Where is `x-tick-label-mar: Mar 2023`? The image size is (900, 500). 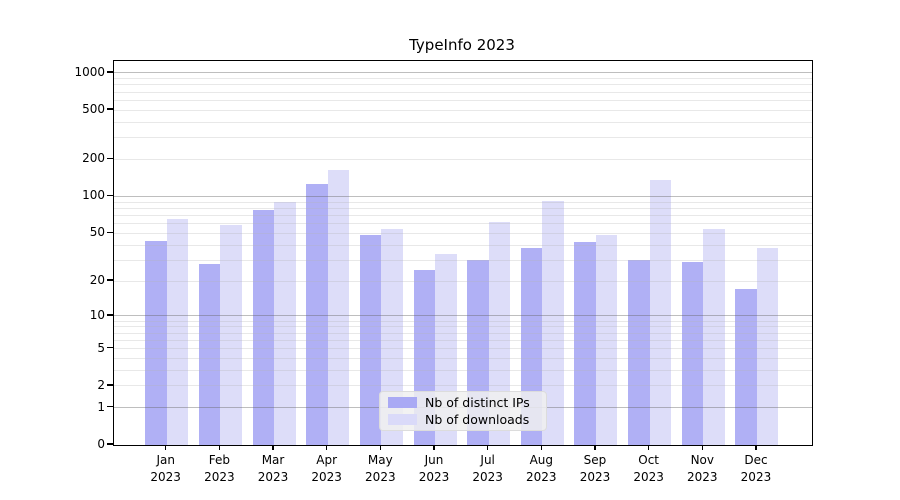 x-tick-label-mar: Mar 2023 is located at coordinates (273, 469).